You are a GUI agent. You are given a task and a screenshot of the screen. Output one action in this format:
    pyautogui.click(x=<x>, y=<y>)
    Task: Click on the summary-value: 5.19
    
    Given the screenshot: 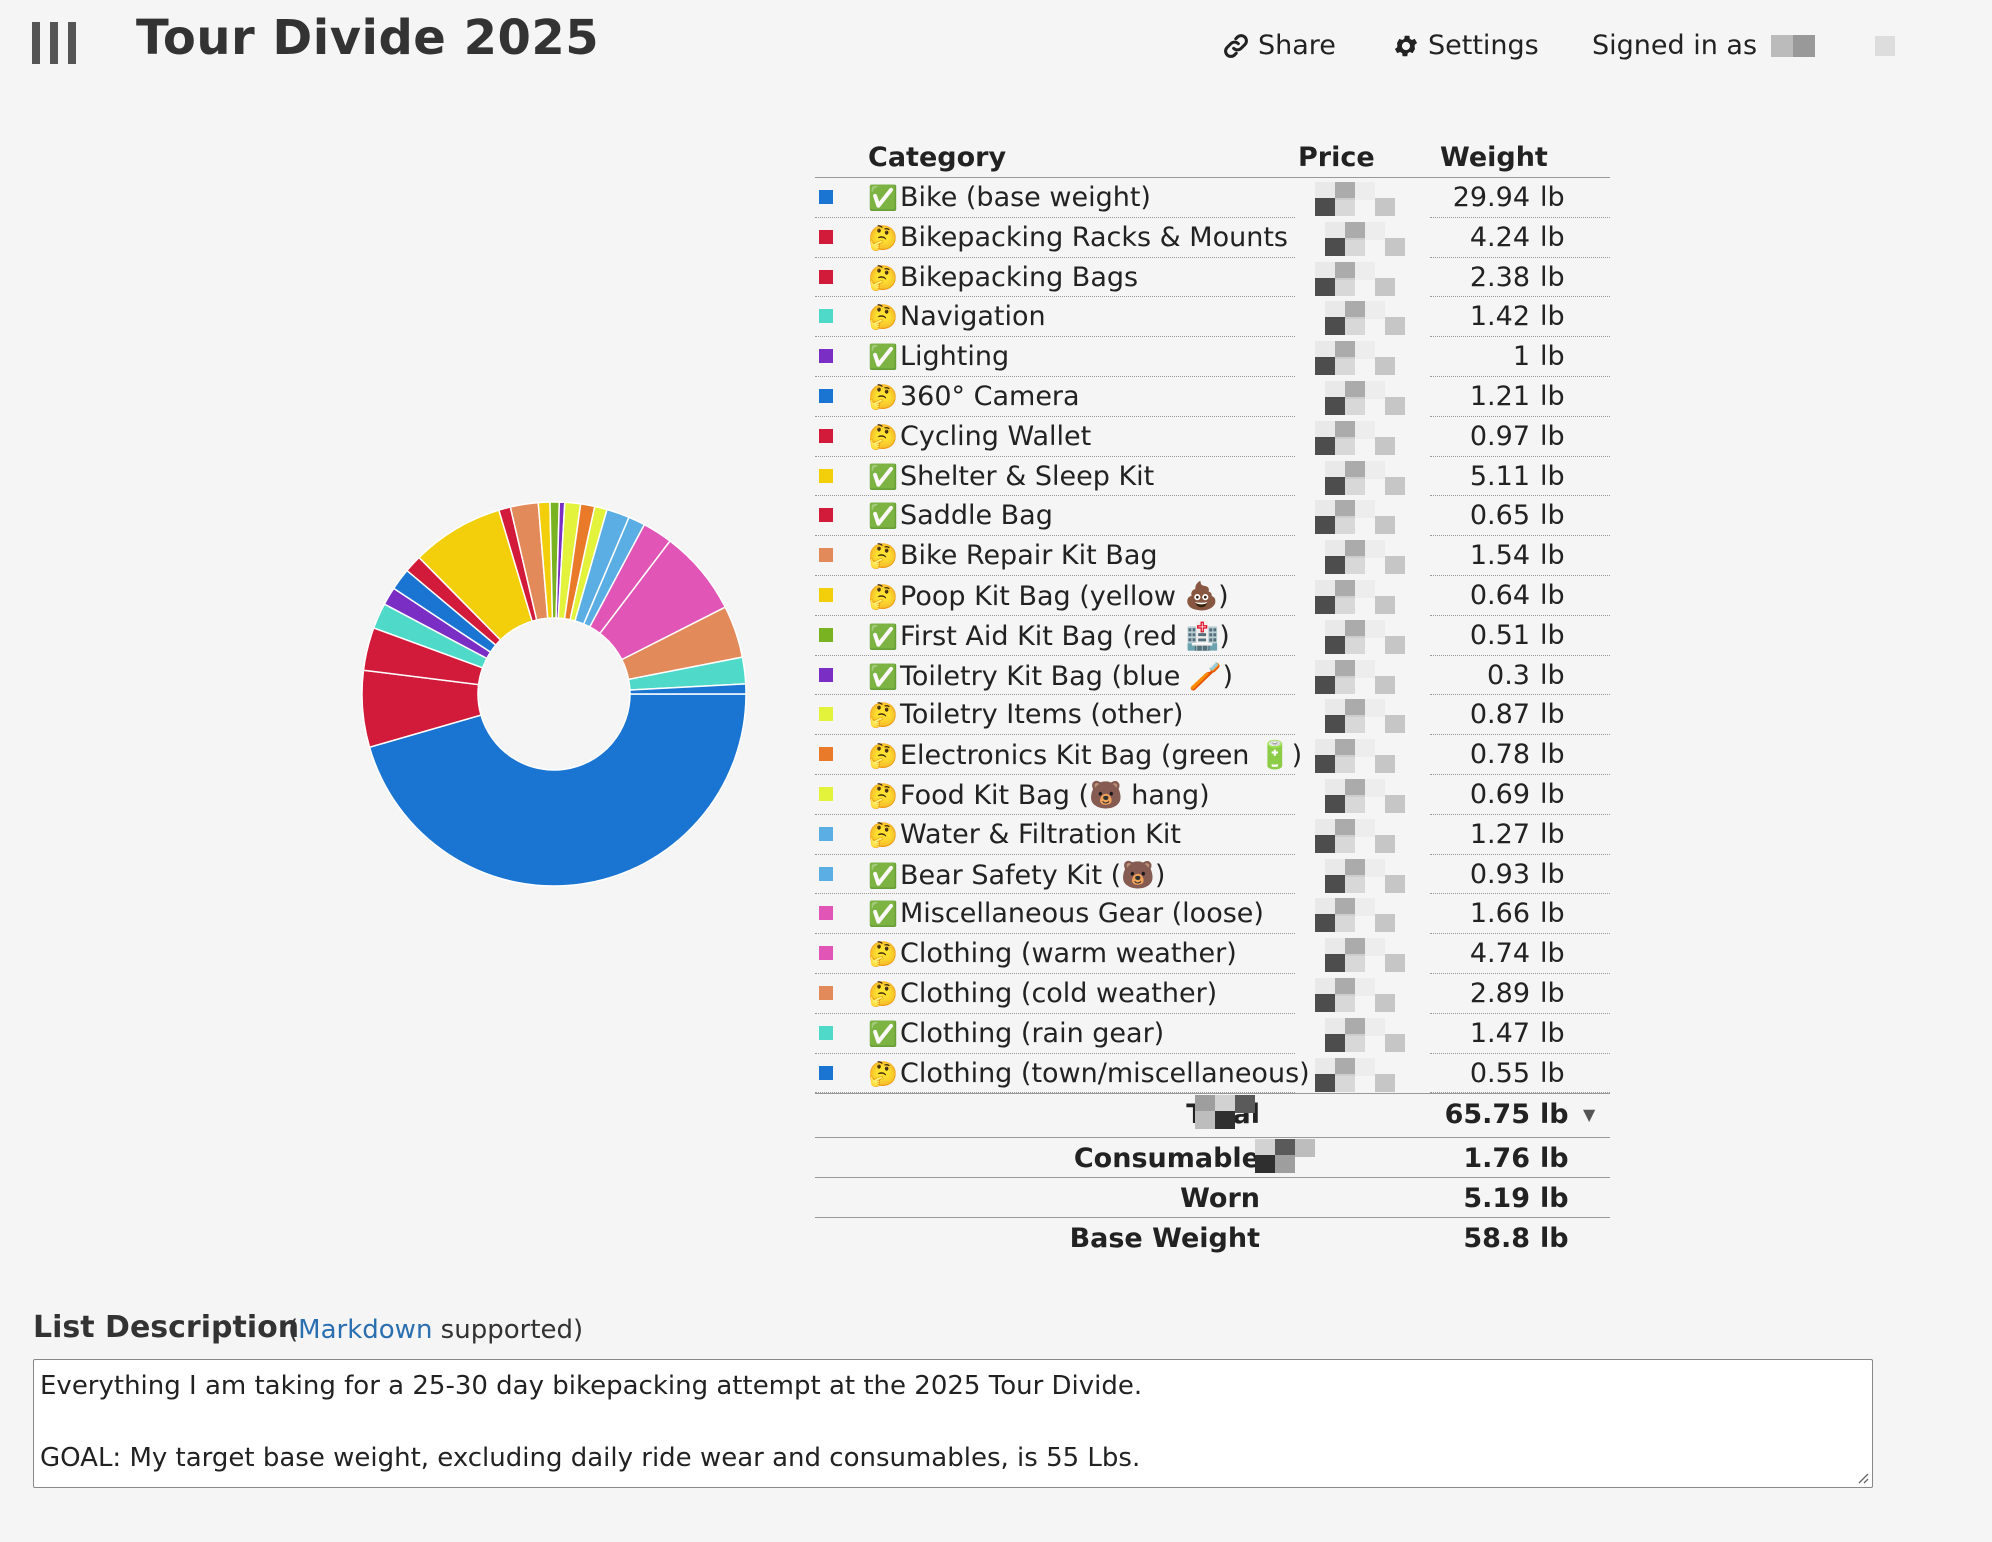 What is the action you would take?
    pyautogui.click(x=1496, y=1199)
    